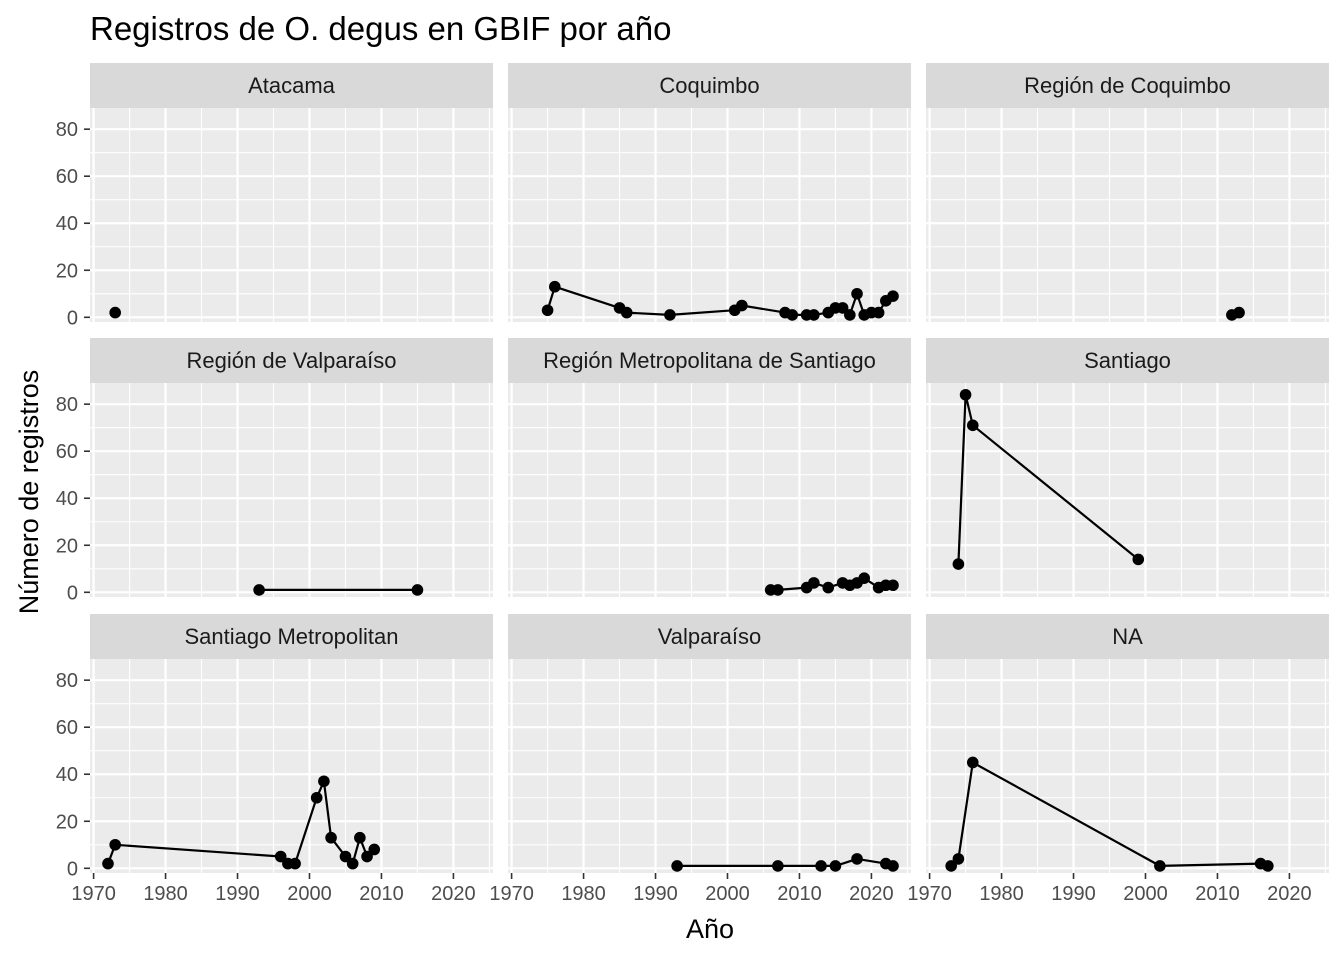  I want to click on facet-panel: Coquimbo, so click(709, 192).